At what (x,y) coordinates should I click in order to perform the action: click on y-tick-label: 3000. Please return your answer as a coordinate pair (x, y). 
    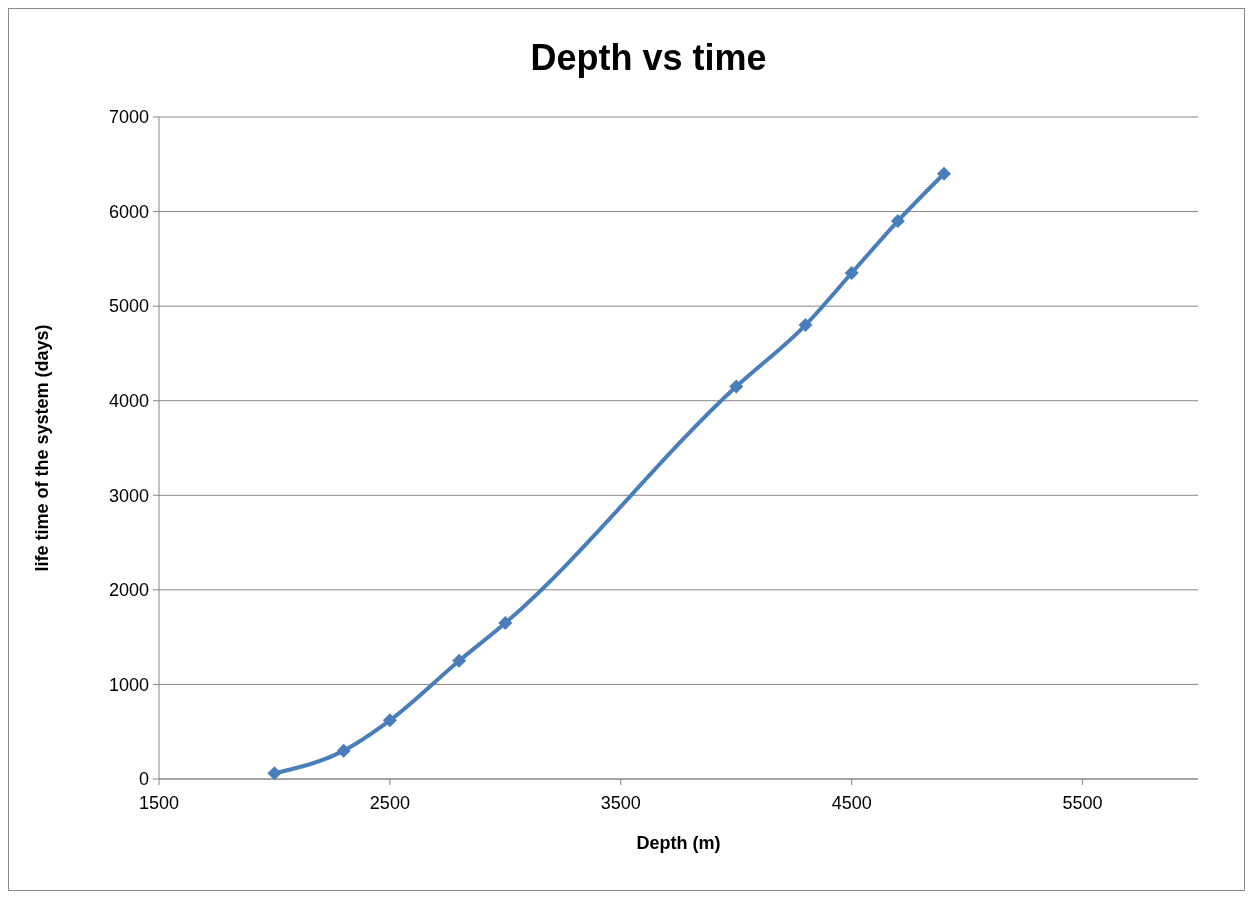
    Looking at the image, I should click on (128, 495).